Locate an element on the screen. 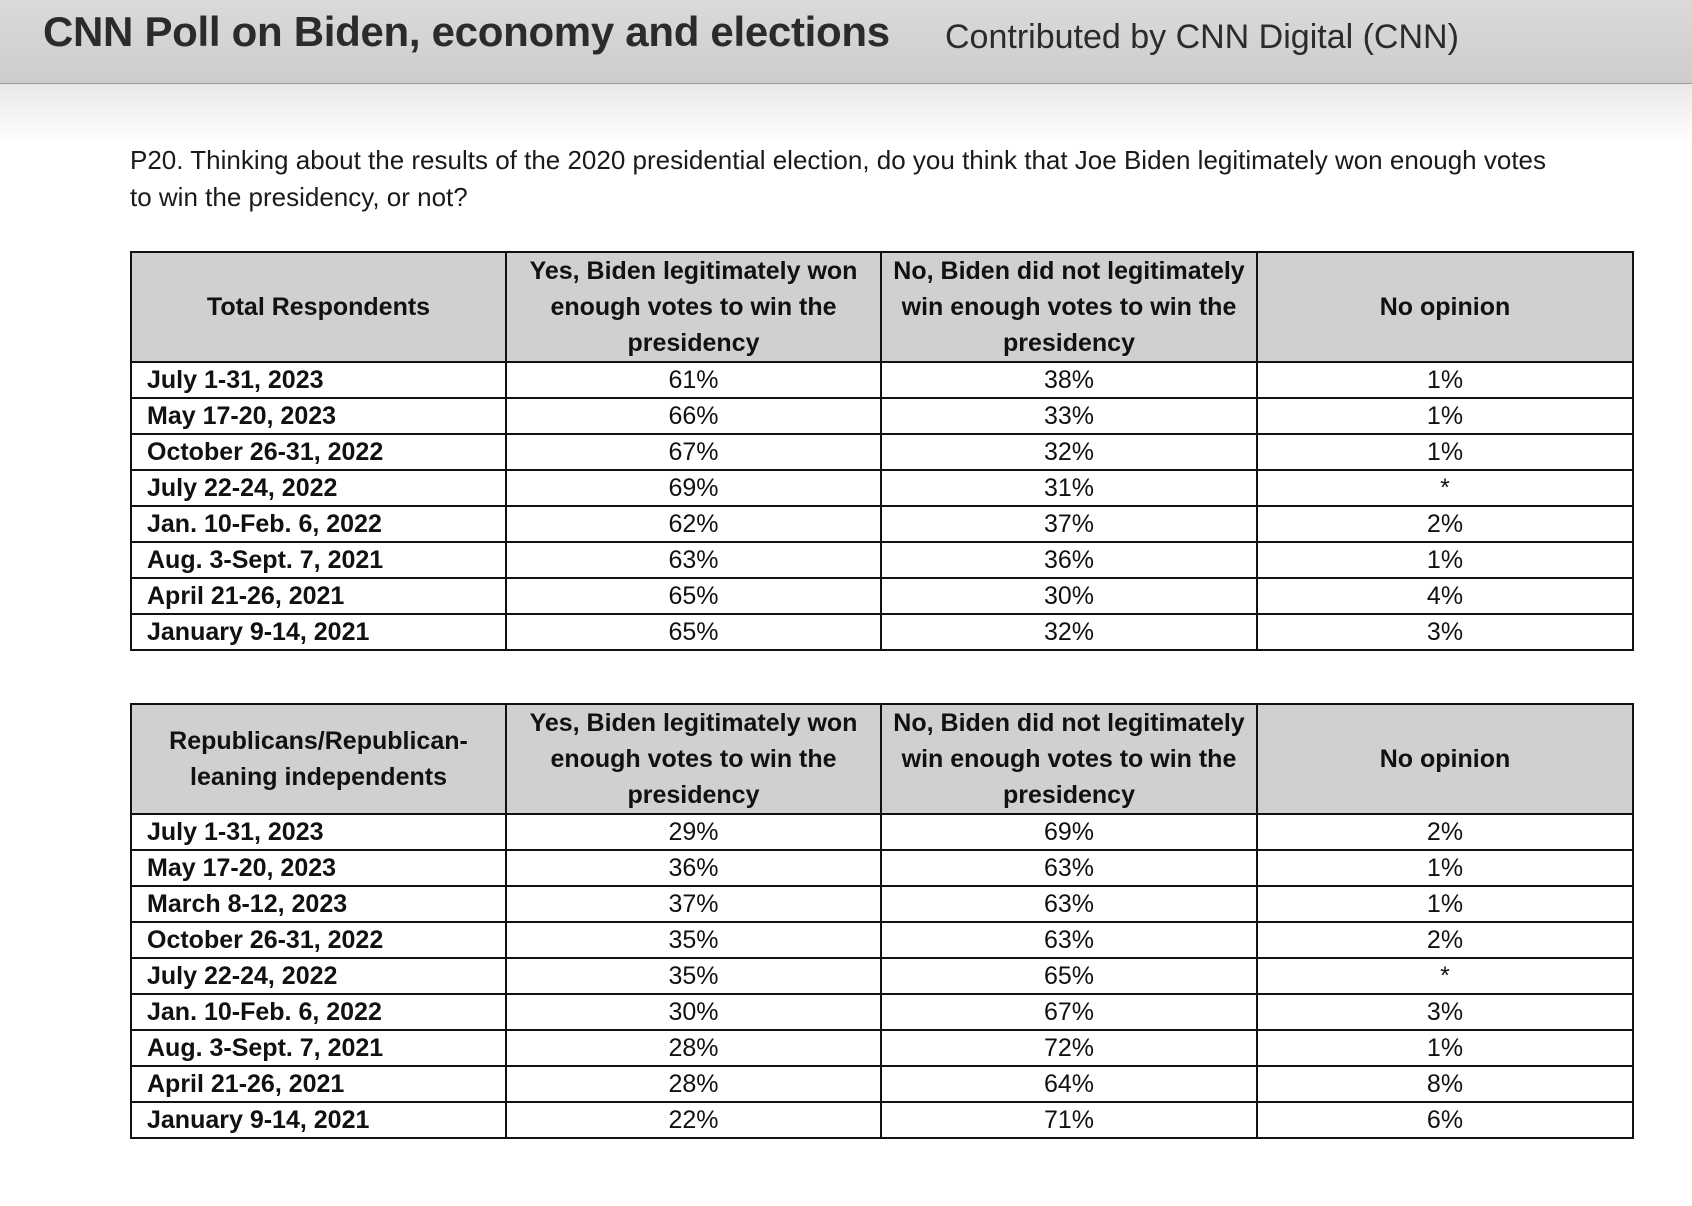 The height and width of the screenshot is (1206, 1692). no-value-cell: 37% is located at coordinates (1069, 524).